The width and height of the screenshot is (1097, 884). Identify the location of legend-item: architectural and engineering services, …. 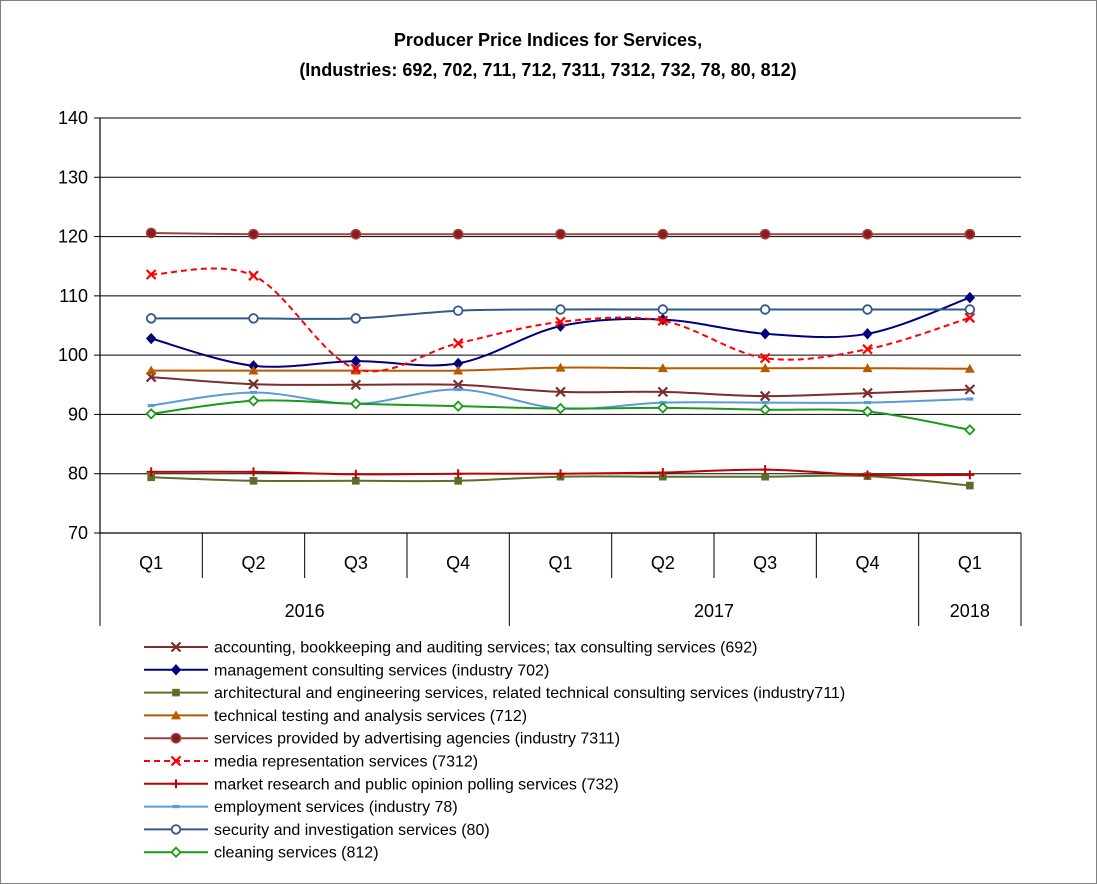
(494, 693).